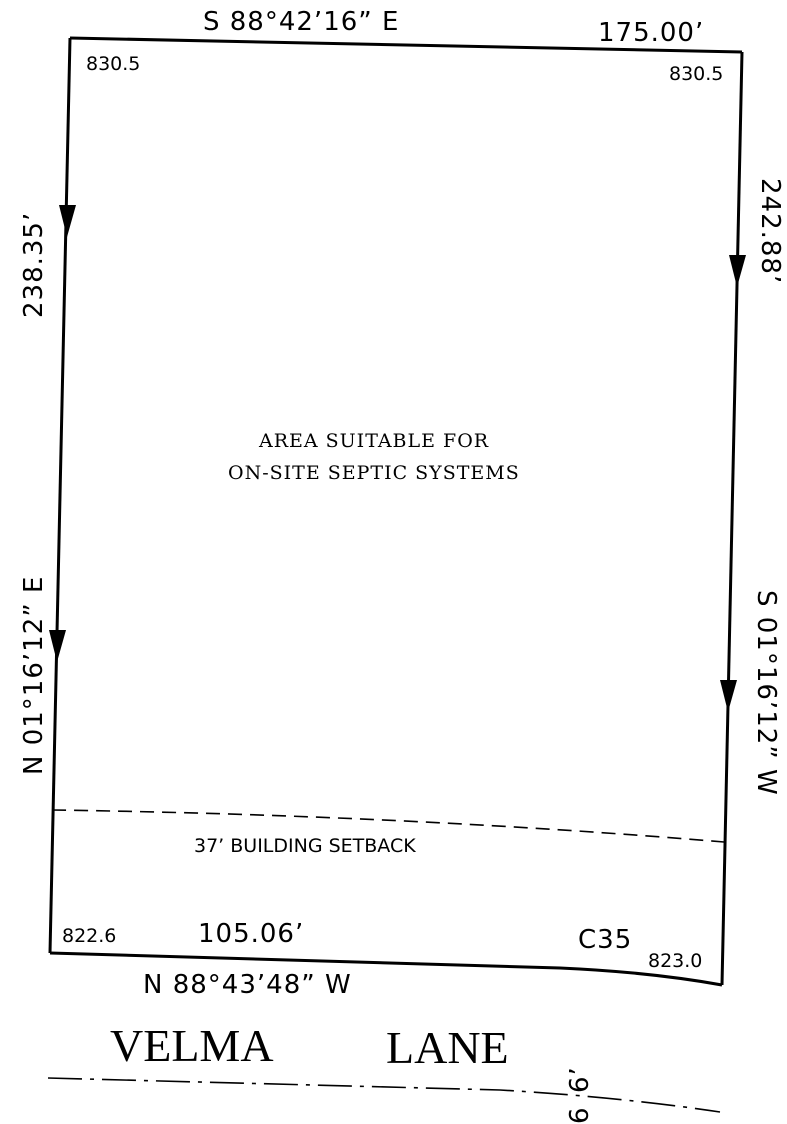  What do you see at coordinates (388, 826) in the screenshot?
I see `building-setback-line` at bounding box center [388, 826].